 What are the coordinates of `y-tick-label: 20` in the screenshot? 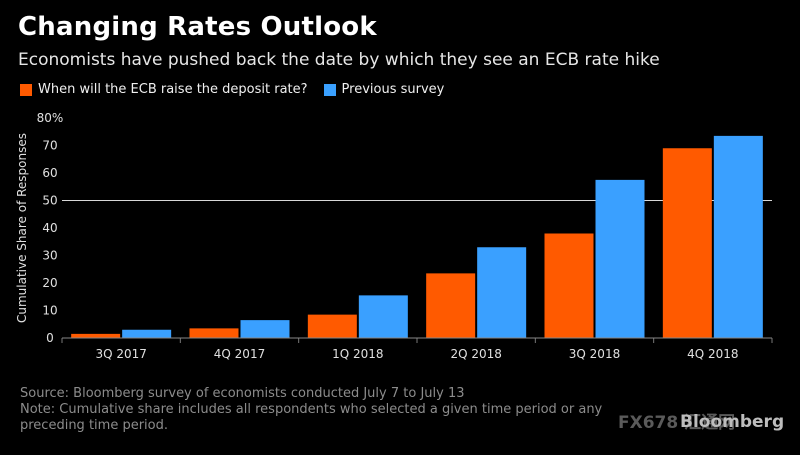 It's located at (49, 283).